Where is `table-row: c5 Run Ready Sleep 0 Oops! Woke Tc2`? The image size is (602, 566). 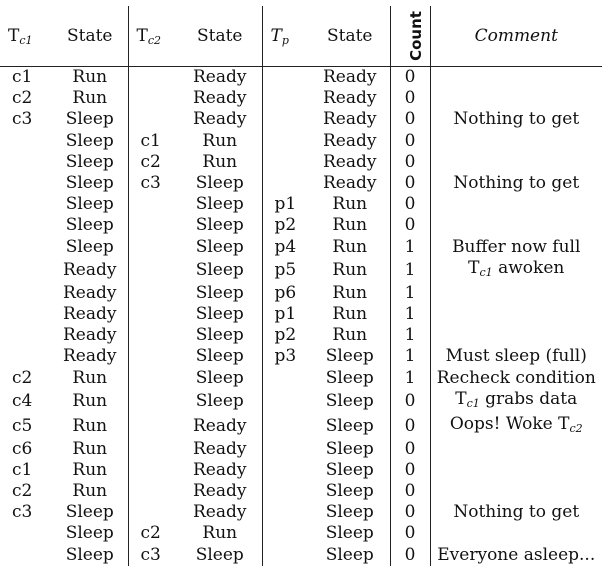
table-row: c5 Run Ready Sleep 0 Oops! Woke Tc2 is located at coordinates (301, 426).